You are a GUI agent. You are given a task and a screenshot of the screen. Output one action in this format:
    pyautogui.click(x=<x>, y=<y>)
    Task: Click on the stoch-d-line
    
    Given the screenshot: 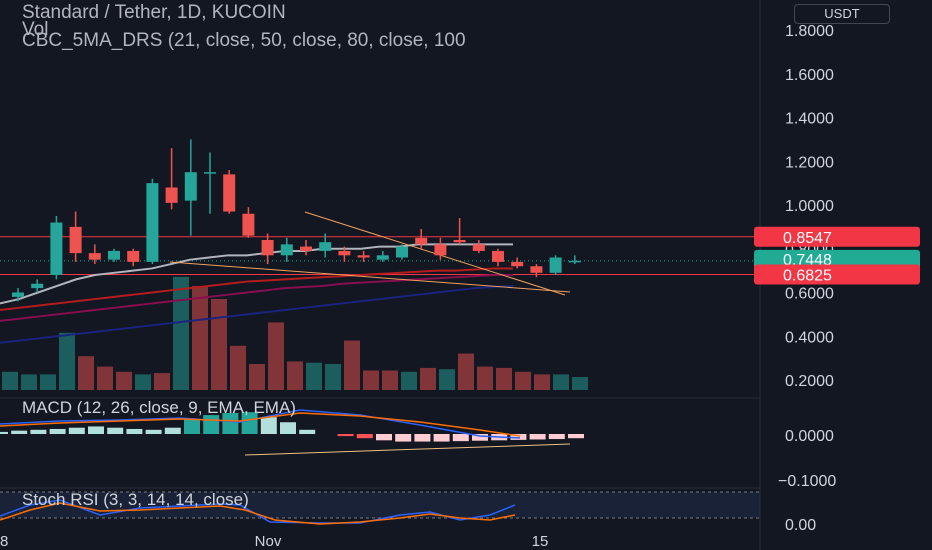 What is the action you would take?
    pyautogui.click(x=258, y=513)
    